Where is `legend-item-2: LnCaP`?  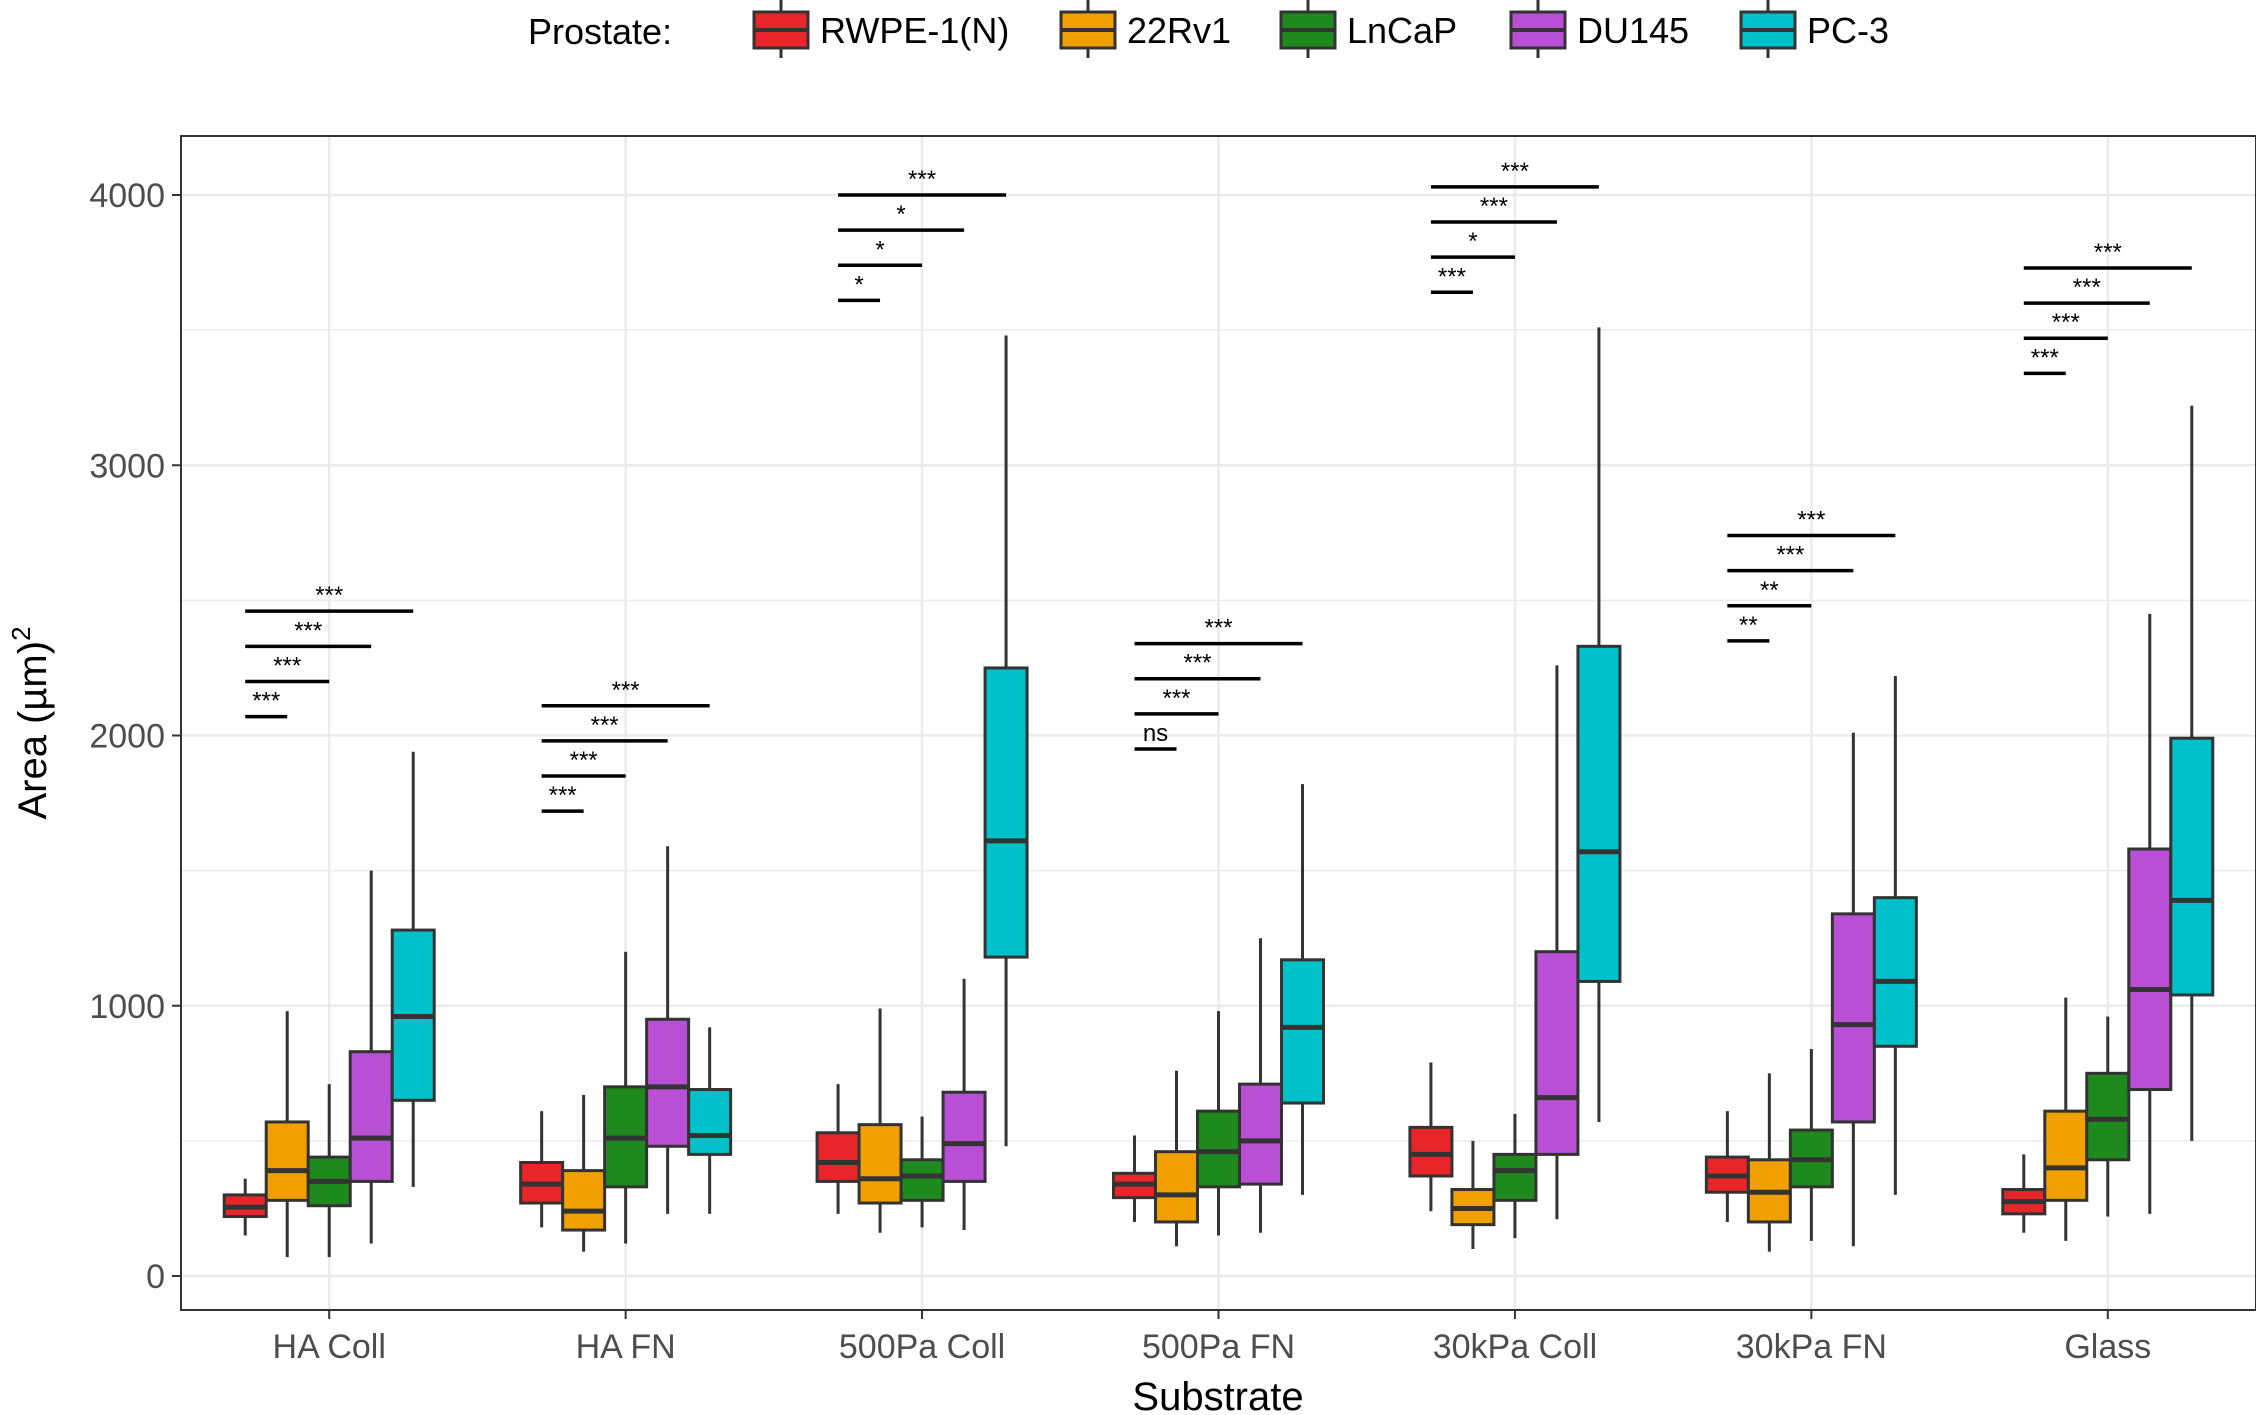
legend-item-2: LnCaP is located at coordinates (1368, 29).